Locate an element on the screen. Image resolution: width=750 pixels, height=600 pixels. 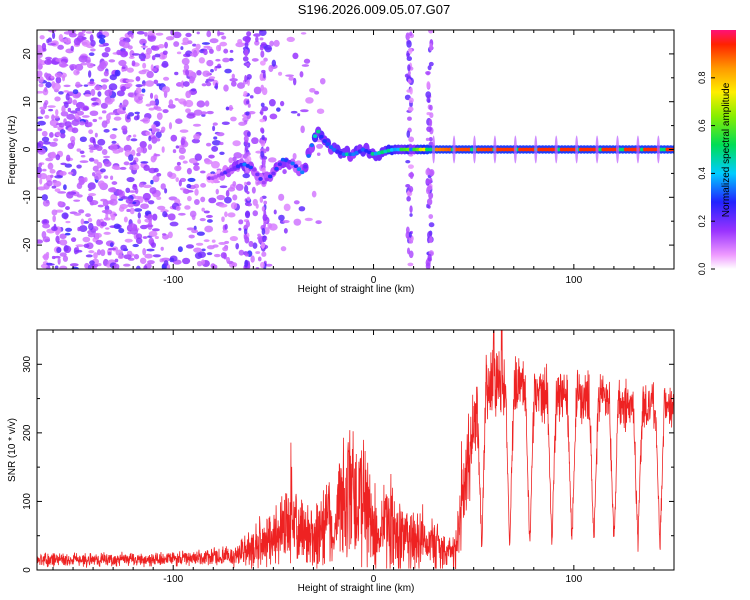
snr-x-tick-label: 0 is located at coordinates (374, 579).